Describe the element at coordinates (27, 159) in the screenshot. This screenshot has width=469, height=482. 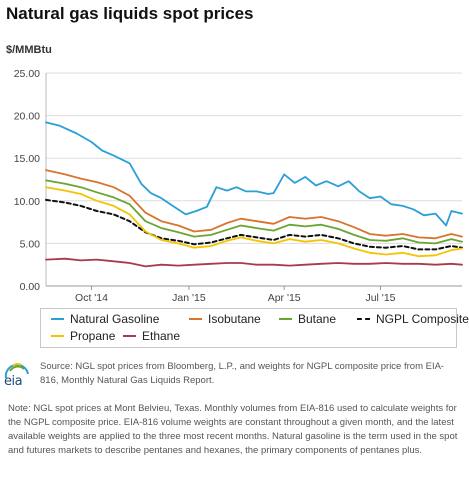
I see `y-tick-label: 15.00` at that location.